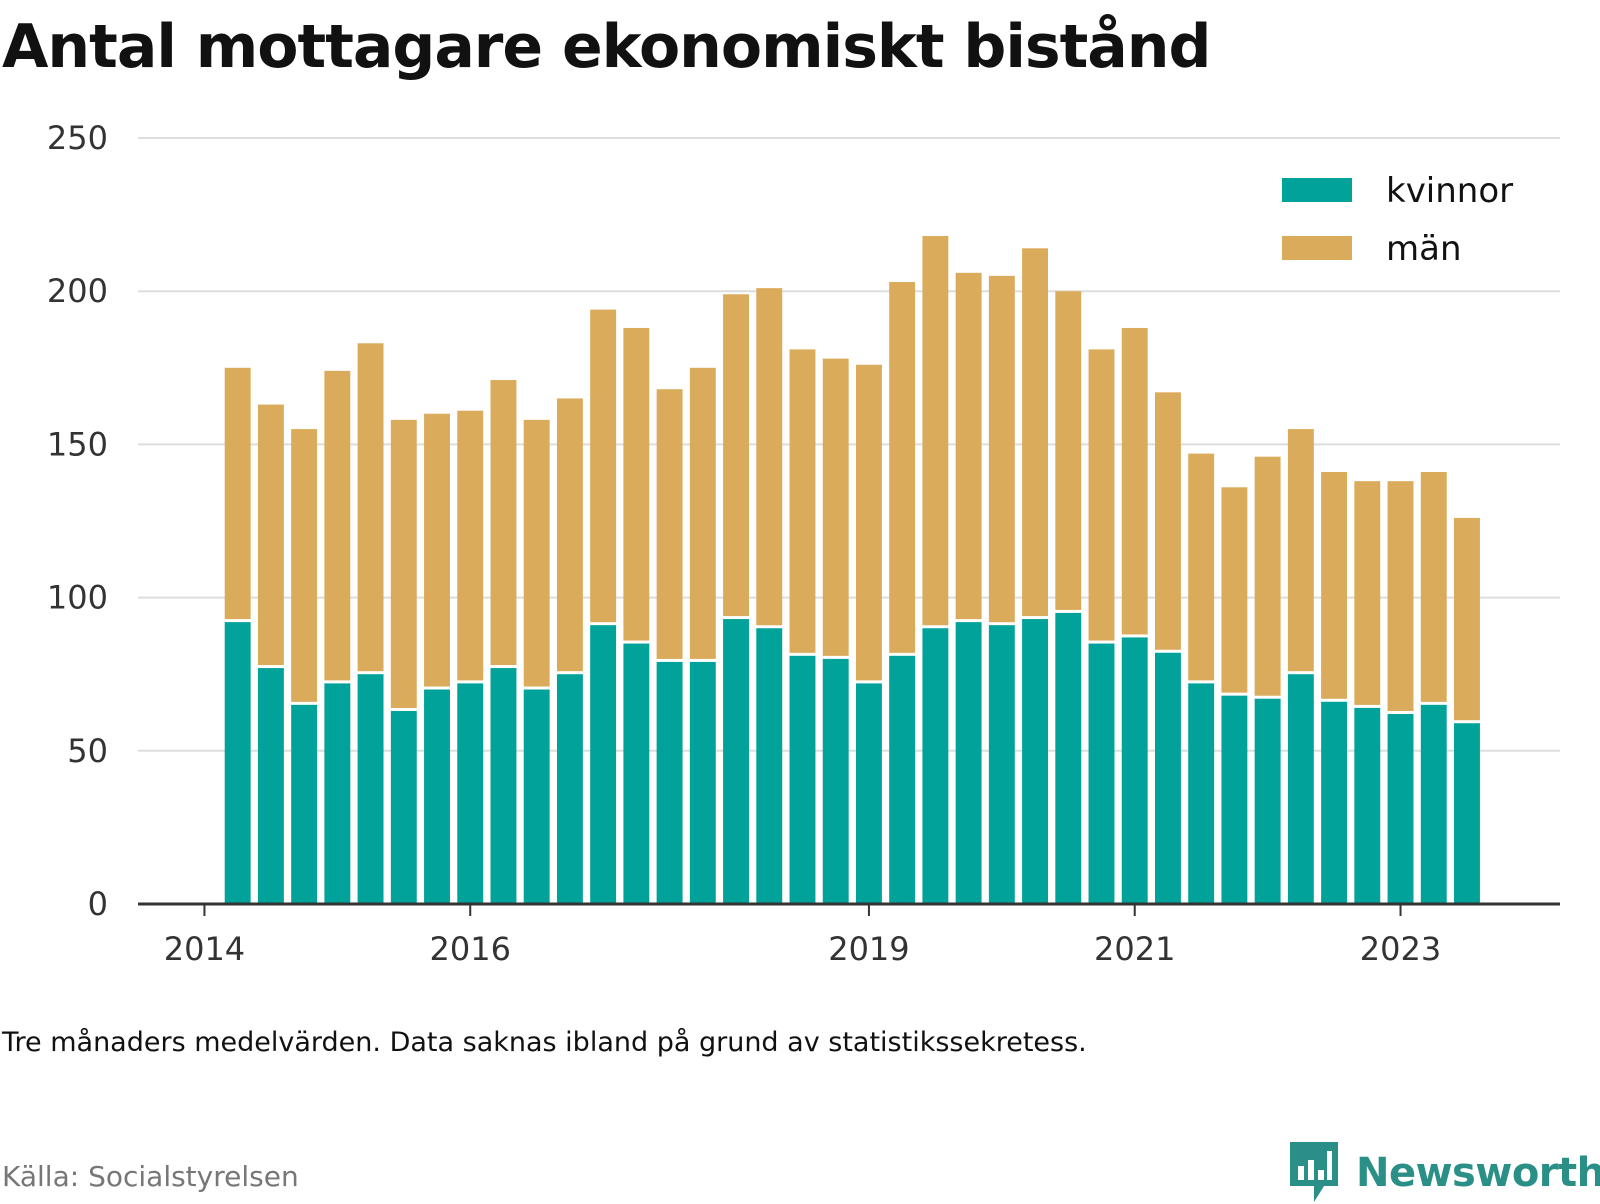  I want to click on legend-swatch-kvinnor, so click(1317, 190).